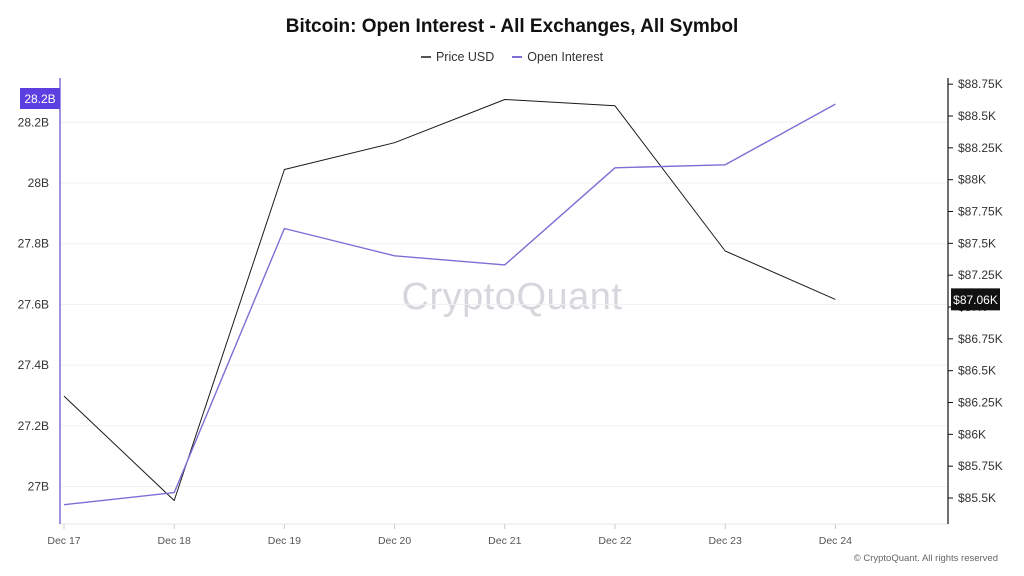 The height and width of the screenshot is (576, 1024). I want to click on x-tick-label: Dec 23, so click(725, 541).